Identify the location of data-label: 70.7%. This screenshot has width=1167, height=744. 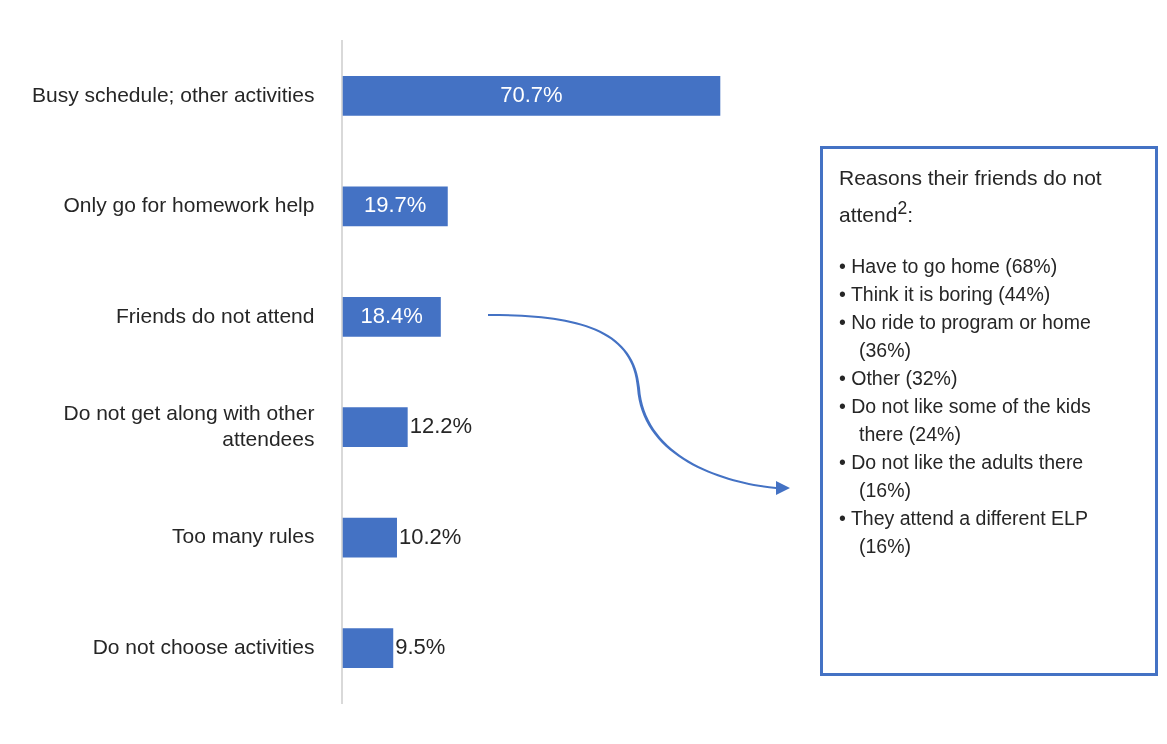
(531, 94).